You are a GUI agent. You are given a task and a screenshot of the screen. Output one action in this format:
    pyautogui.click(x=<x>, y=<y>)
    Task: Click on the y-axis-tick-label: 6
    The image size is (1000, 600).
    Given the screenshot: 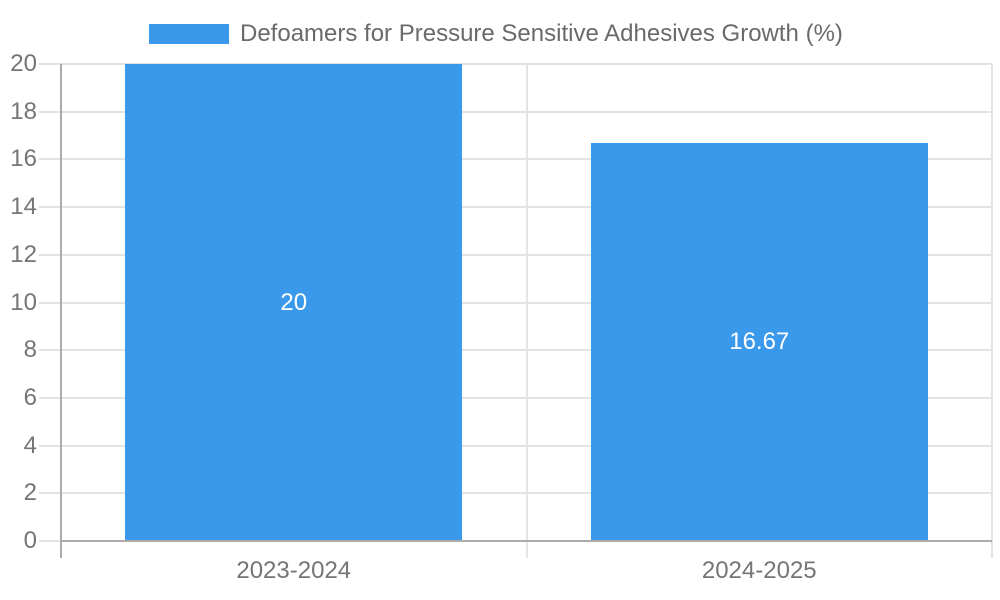 What is the action you would take?
    pyautogui.click(x=30, y=397)
    